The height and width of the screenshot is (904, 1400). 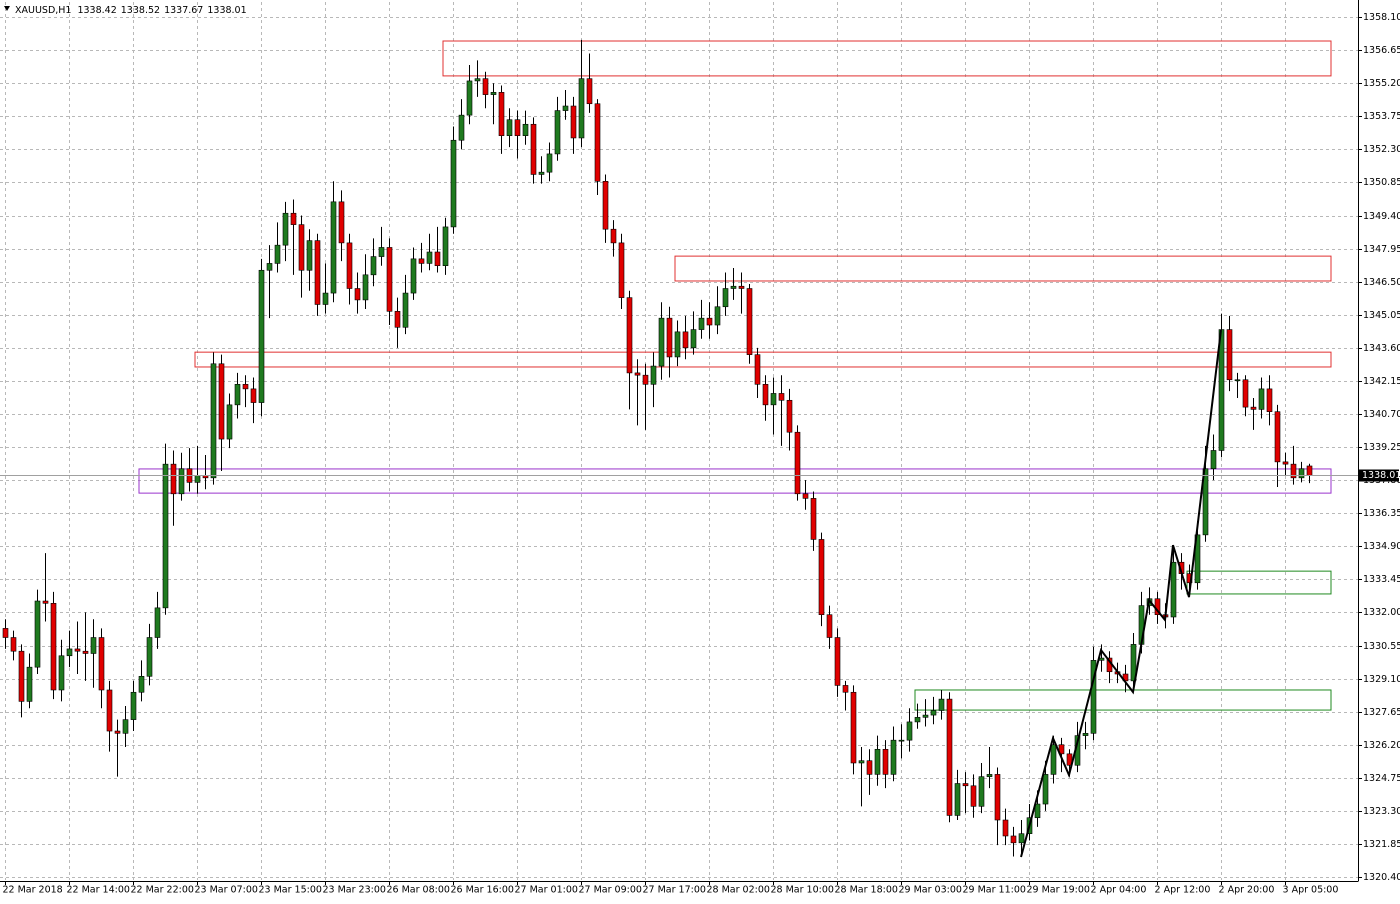 I want to click on x-tick-label: 2 Apr 04:00, so click(x=1119, y=890).